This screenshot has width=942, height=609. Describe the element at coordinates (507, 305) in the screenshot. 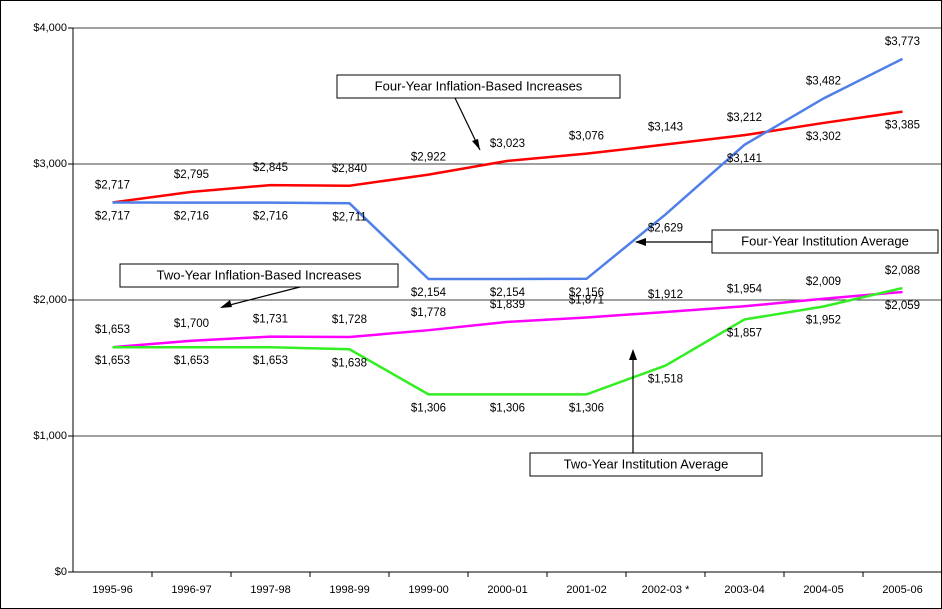

I see `value-label: $1,839` at that location.